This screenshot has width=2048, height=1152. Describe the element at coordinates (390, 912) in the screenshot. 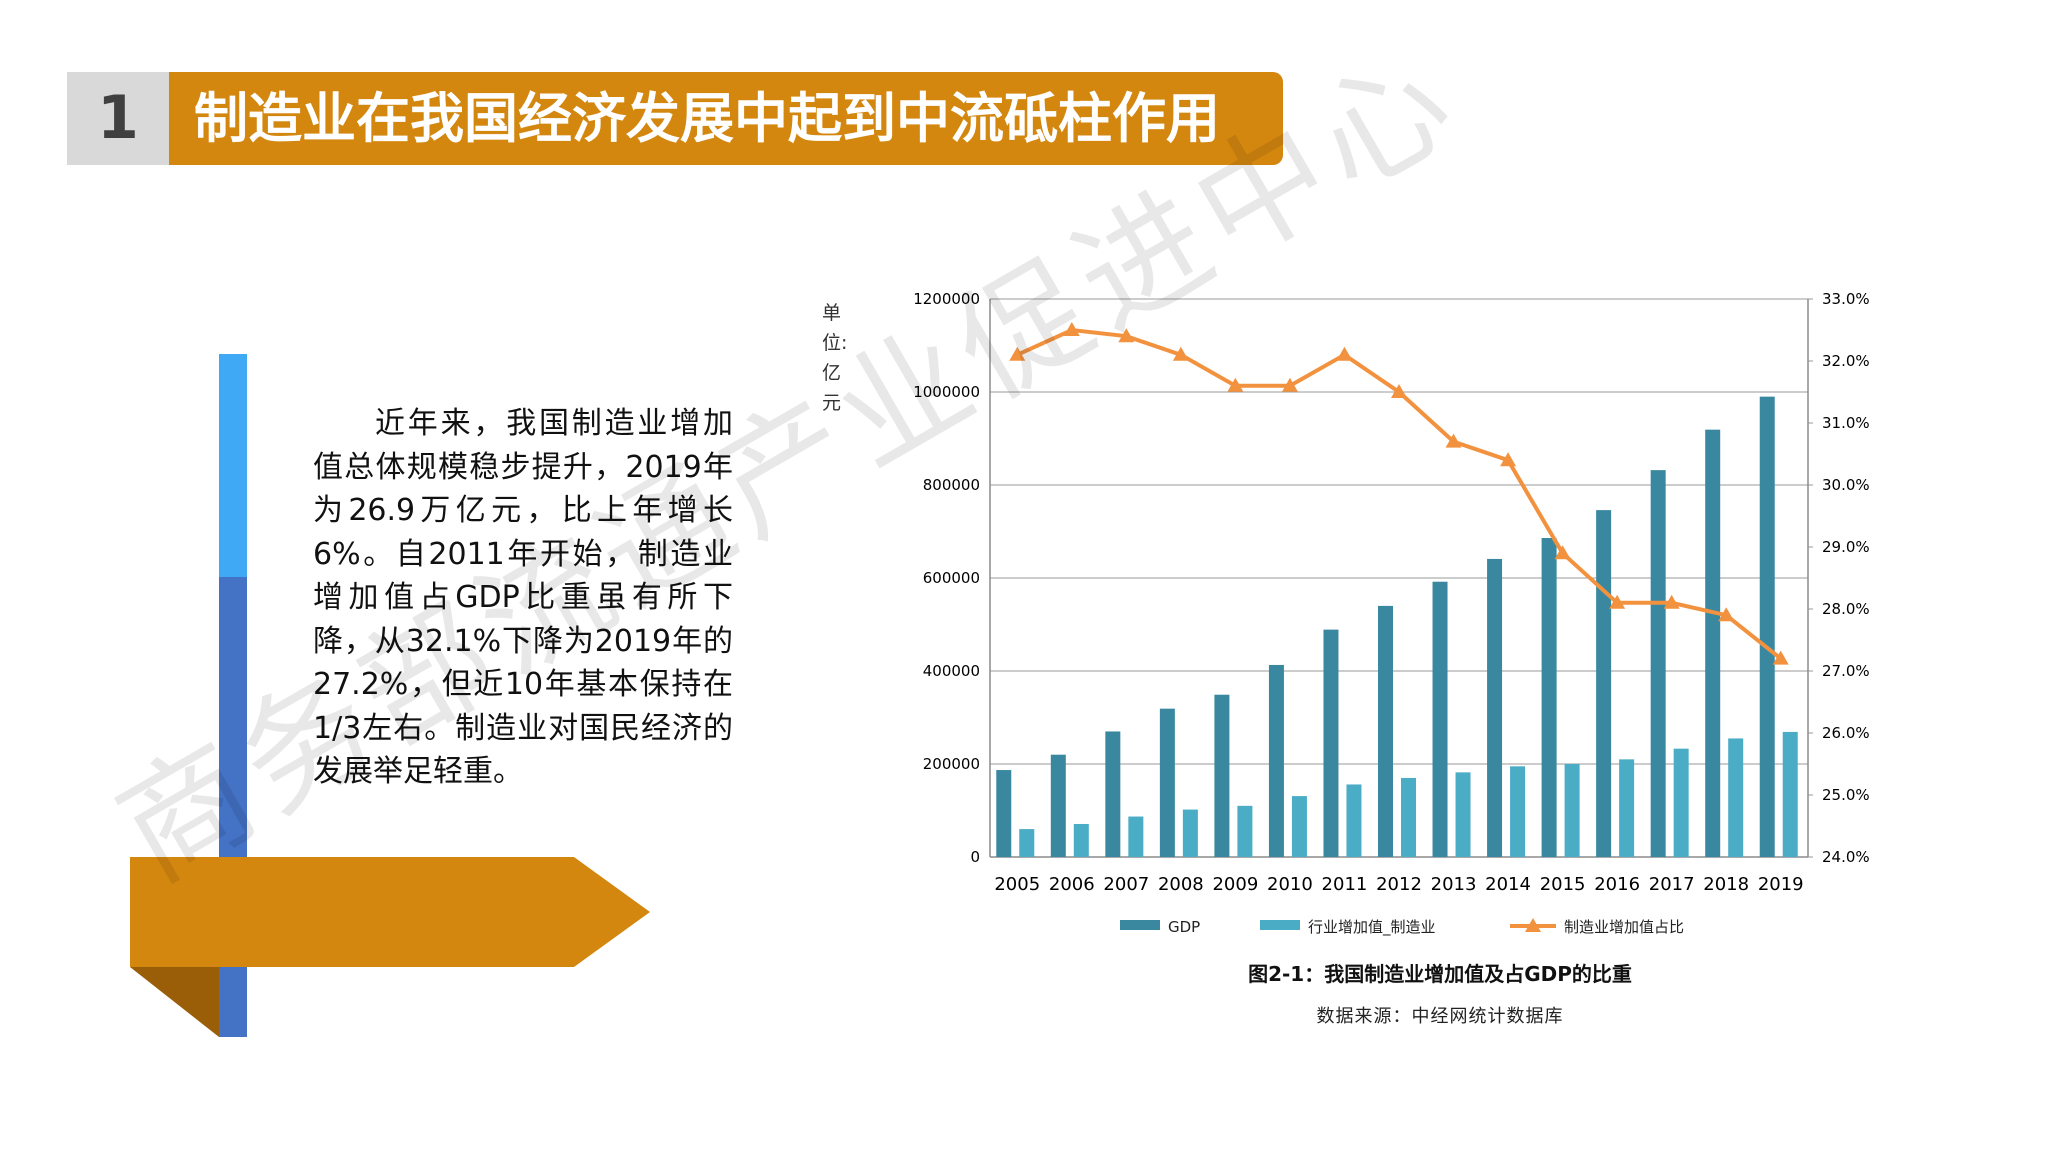

I see `deco-arrow-banner` at that location.